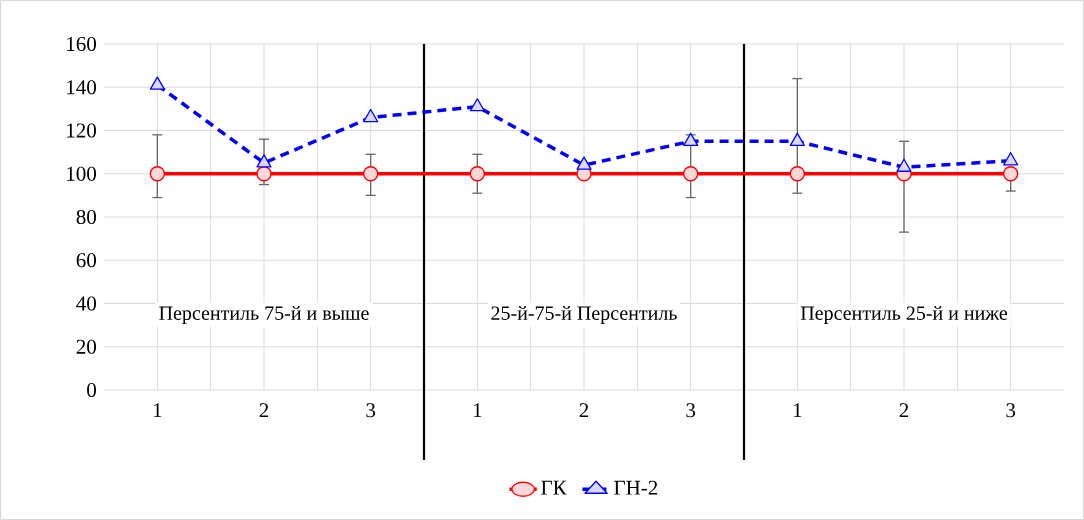 The width and height of the screenshot is (1084, 520). What do you see at coordinates (82, 87) in the screenshot?
I see `y-tick-label: 140` at bounding box center [82, 87].